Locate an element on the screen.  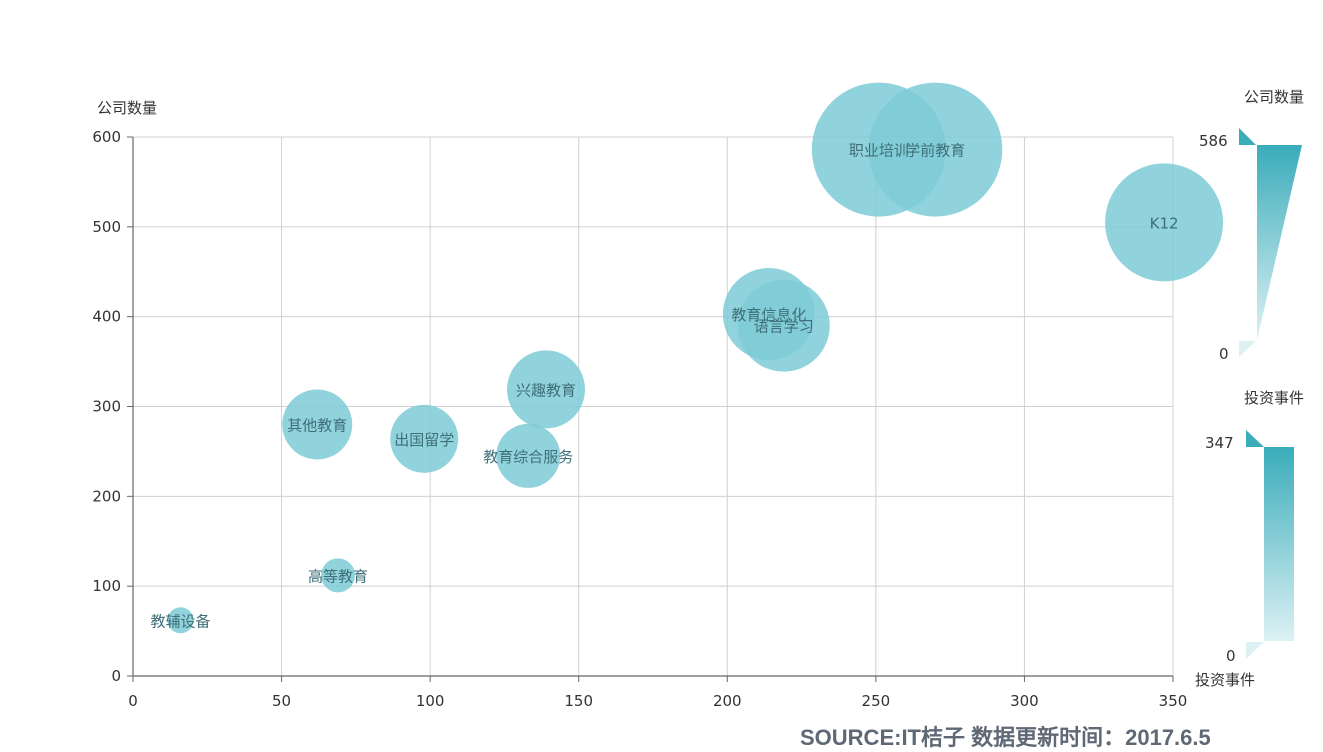
x-tick-label: 100 is located at coordinates (430, 701).